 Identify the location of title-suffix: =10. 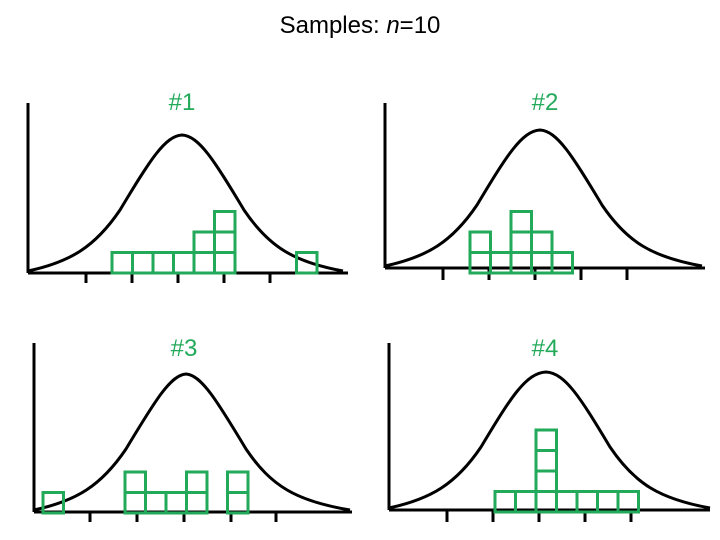
(420, 25).